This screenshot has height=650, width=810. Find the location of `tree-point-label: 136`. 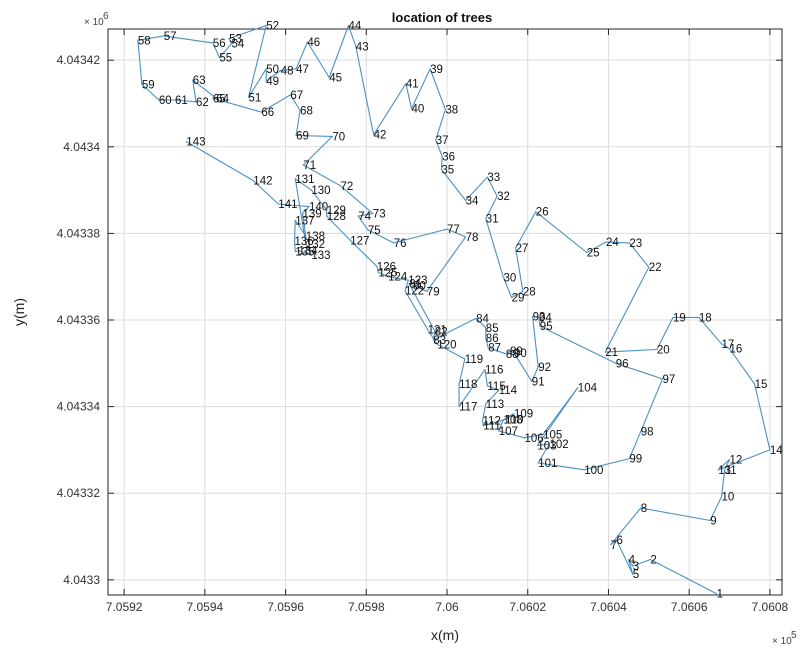

tree-point-label: 136 is located at coordinates (304, 242).